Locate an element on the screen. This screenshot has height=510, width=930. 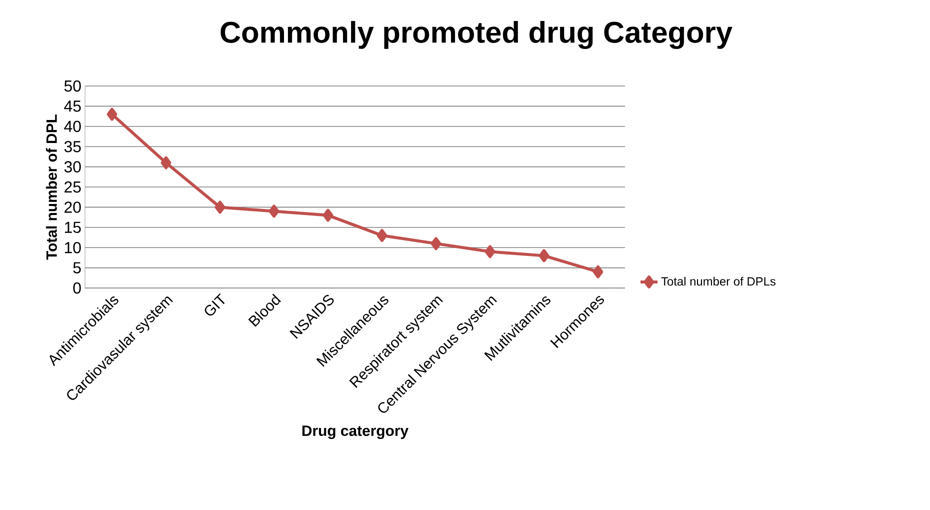
y-tick-label: 10 is located at coordinates (72, 248).